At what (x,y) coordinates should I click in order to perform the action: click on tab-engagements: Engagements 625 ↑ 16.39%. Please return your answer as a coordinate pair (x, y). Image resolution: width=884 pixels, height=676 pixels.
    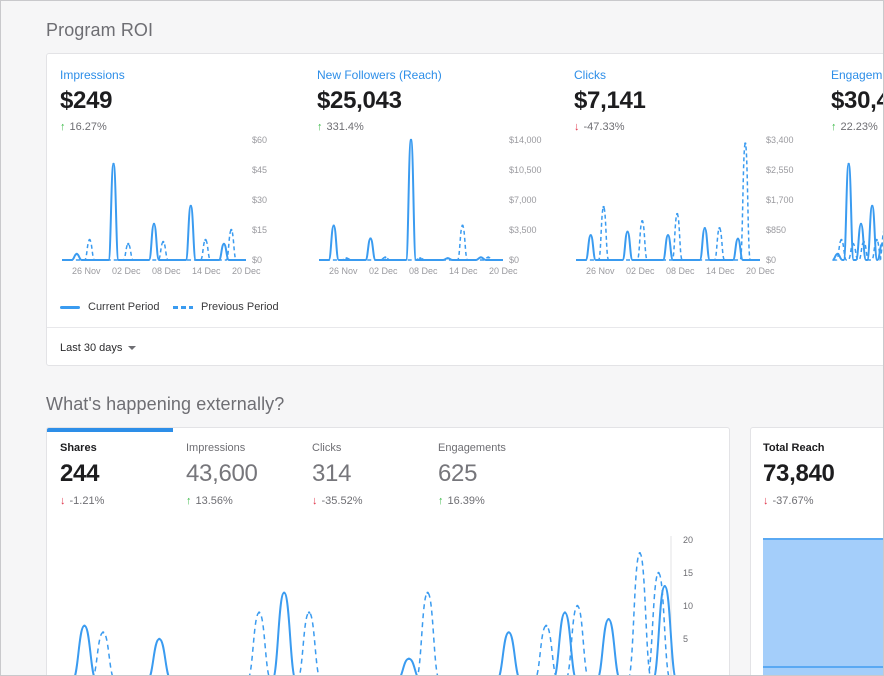
    Looking at the image, I should click on (472, 474).